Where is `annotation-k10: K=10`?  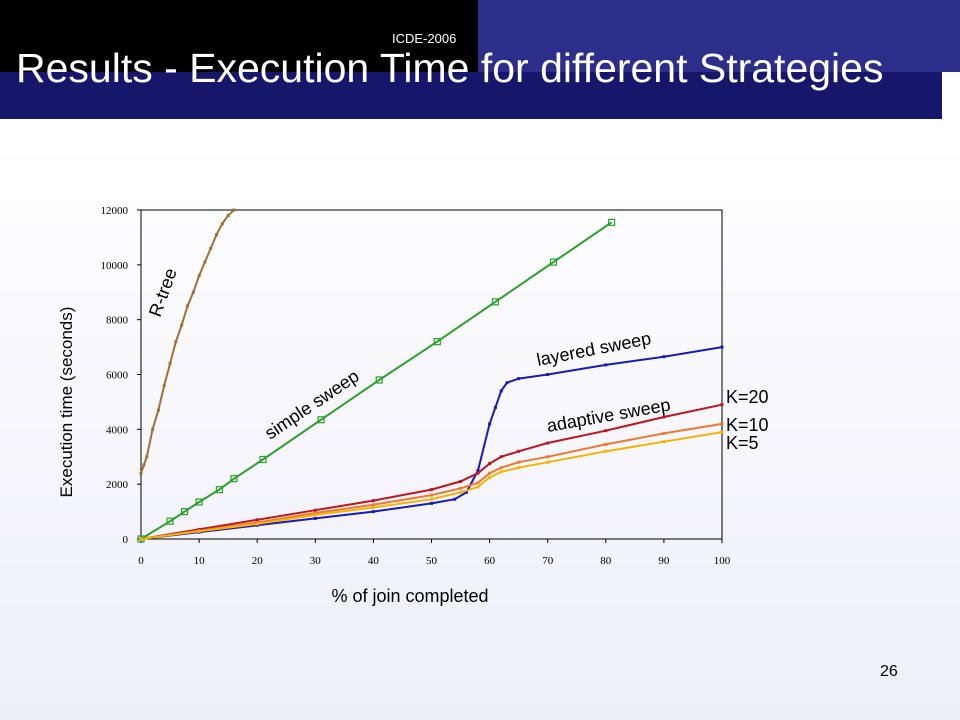 annotation-k10: K=10 is located at coordinates (747, 425).